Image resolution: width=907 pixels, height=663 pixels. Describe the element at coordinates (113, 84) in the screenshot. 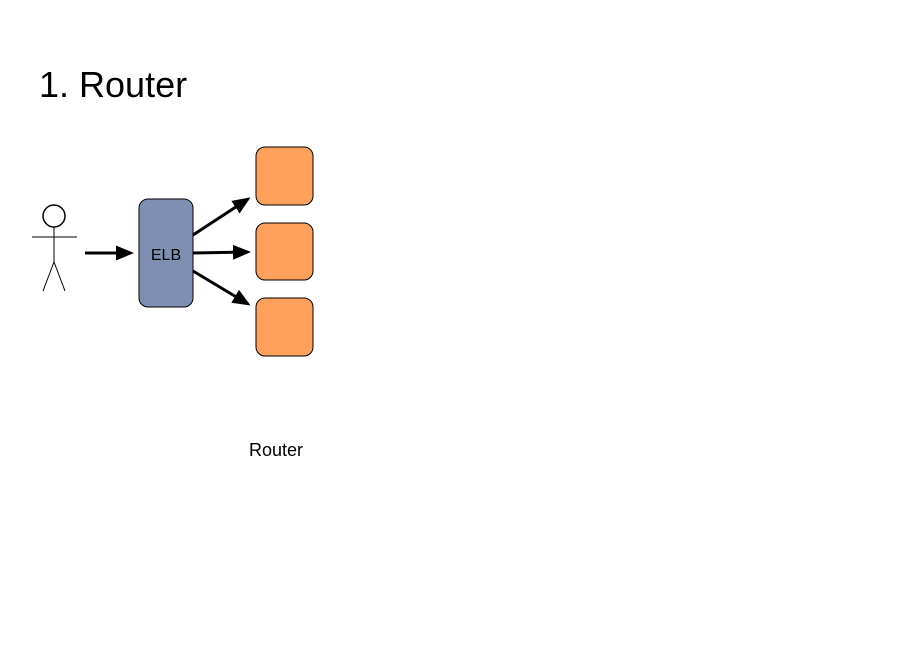

I see `slide-title: 1. Router` at that location.